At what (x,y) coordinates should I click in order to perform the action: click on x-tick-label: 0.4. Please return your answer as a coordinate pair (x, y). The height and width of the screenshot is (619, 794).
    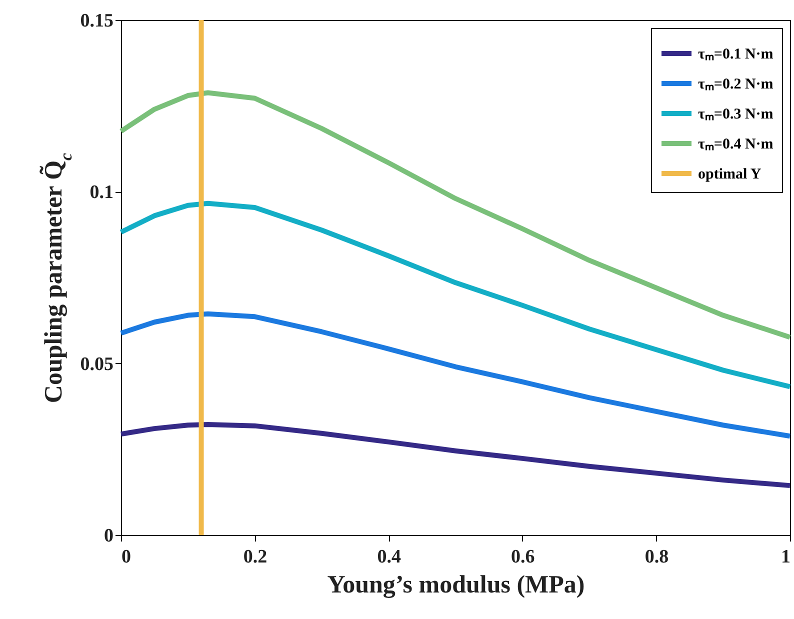
    Looking at the image, I should click on (389, 557).